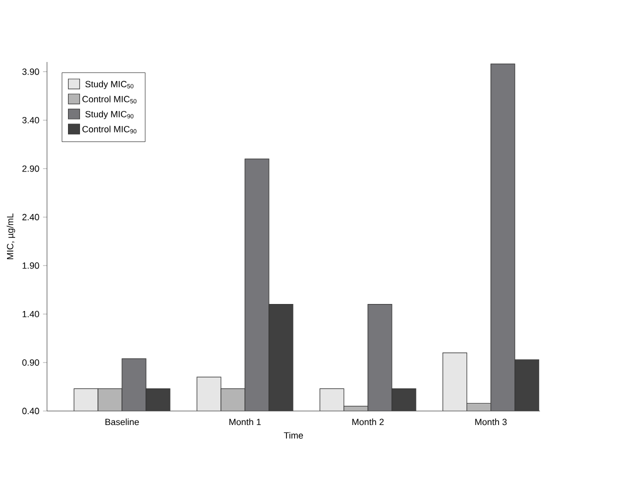  I want to click on y-tick-label: 2.90, so click(31, 168).